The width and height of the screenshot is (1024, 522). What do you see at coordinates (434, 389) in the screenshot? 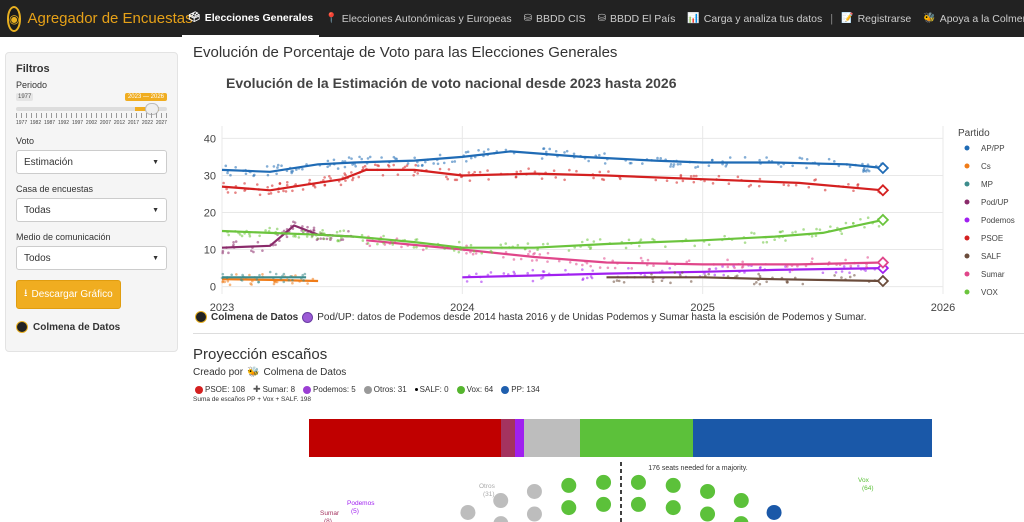
I see `seat-legend-label: SALF: 0` at bounding box center [434, 389].